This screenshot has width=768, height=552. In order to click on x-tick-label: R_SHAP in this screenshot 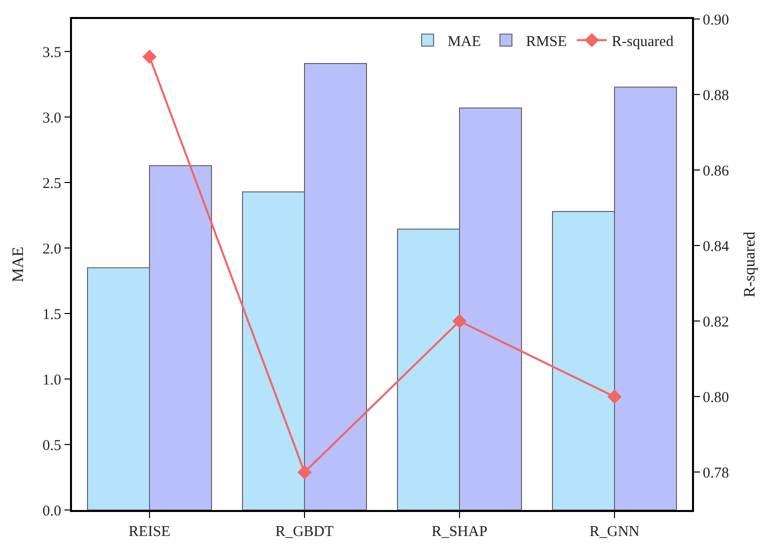, I will do `click(460, 532)`.